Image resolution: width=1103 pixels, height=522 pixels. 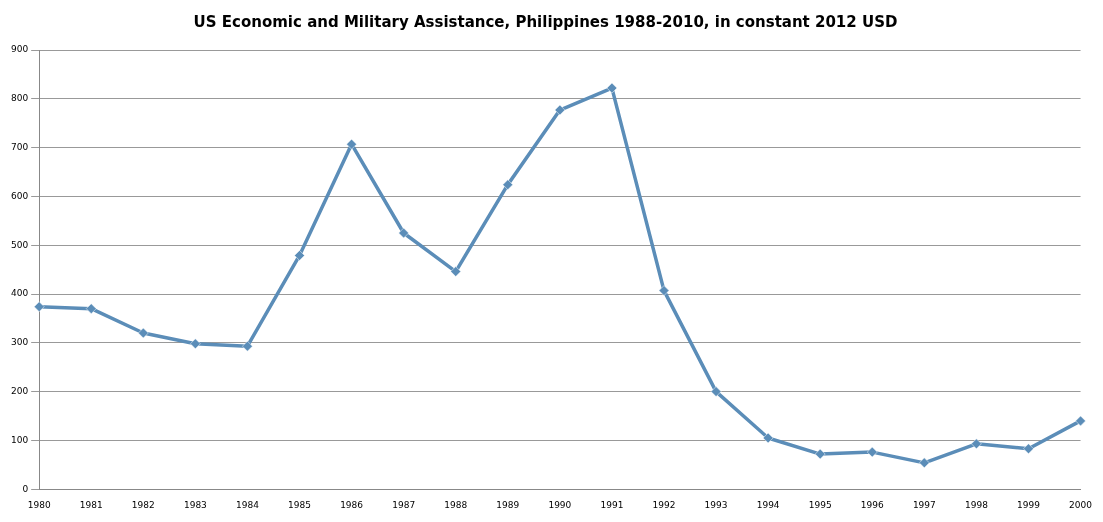 I want to click on x-tick-label: 1990, so click(x=560, y=504).